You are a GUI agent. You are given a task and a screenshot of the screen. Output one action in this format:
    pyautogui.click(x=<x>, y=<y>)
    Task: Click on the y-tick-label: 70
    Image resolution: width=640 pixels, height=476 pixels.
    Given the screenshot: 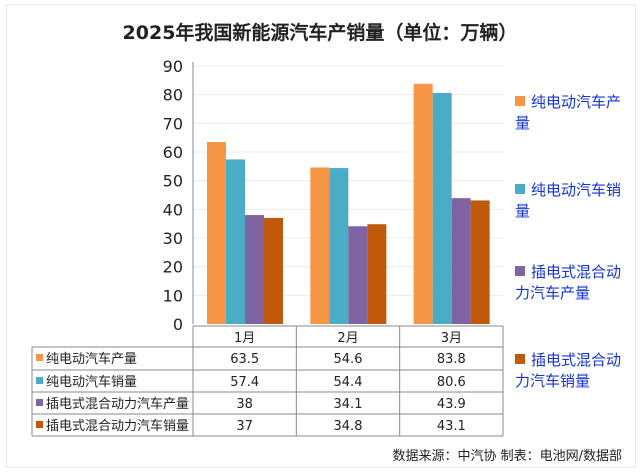 What is the action you would take?
    pyautogui.click(x=173, y=123)
    